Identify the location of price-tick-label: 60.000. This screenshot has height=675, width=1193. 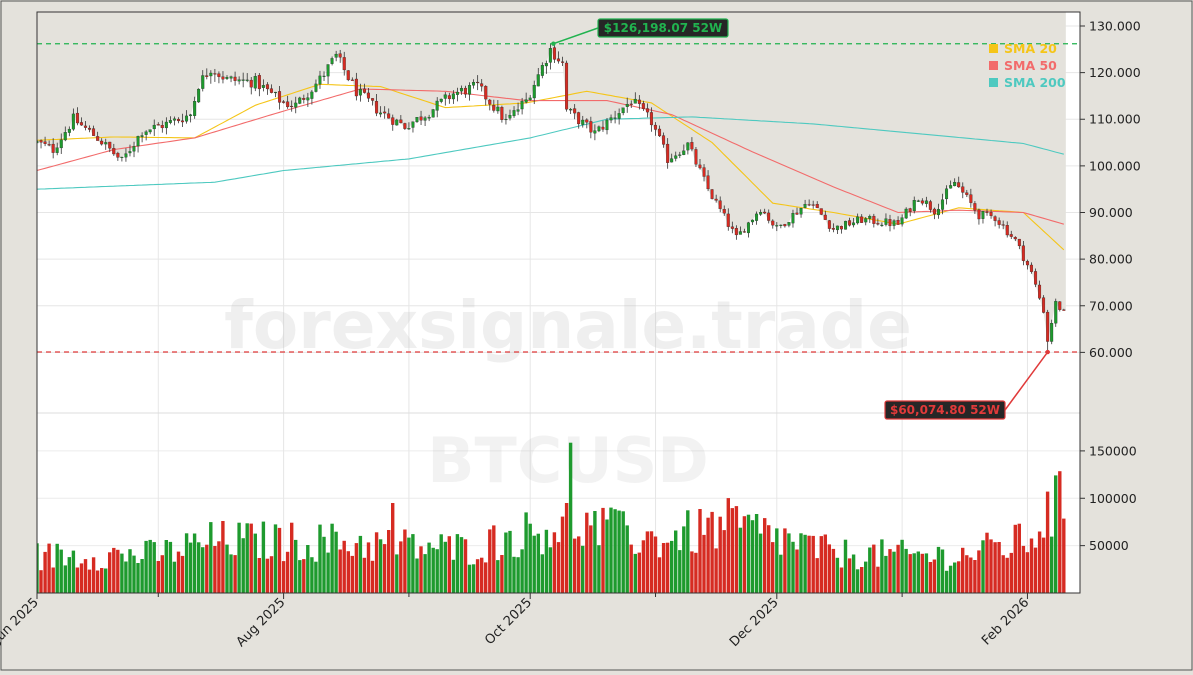
(1111, 352).